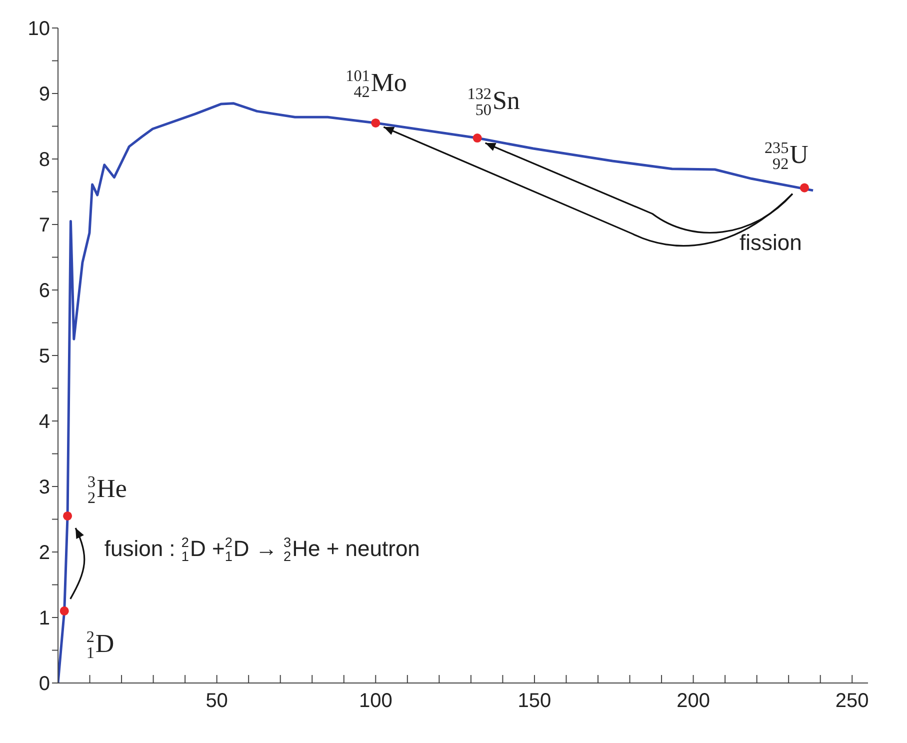  Describe the element at coordinates (852, 701) in the screenshot. I see `x-tick-label: 250` at that location.